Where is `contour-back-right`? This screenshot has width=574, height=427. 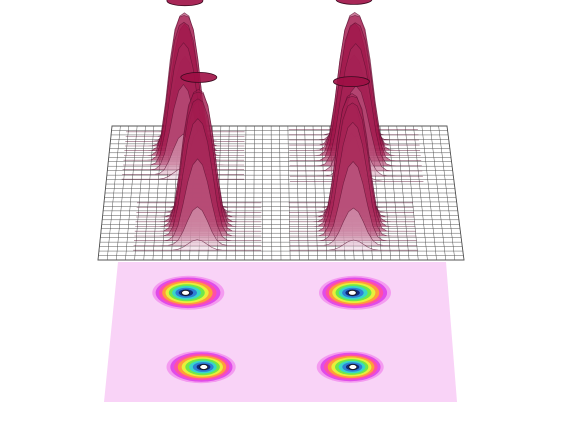 contour-back-right is located at coordinates (355, 292).